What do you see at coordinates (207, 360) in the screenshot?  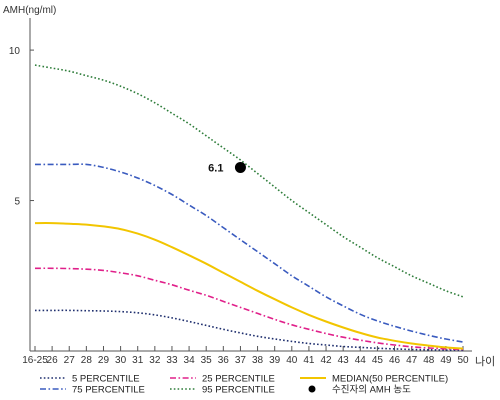 I see `x-tick-label: 35` at bounding box center [207, 360].